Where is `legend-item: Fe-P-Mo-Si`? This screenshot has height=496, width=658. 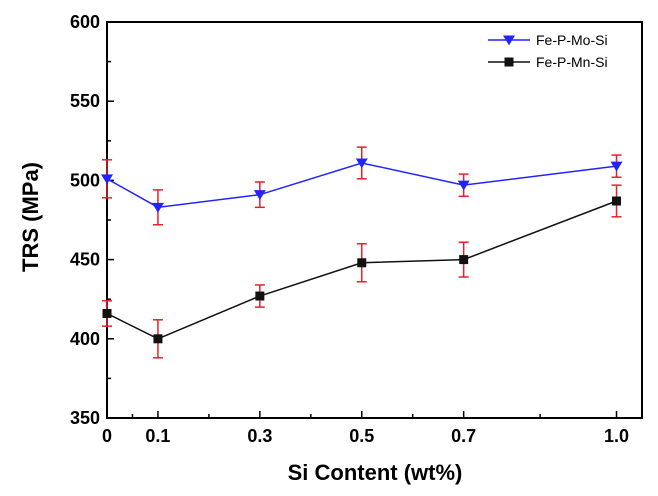
legend-item: Fe-P-Mo-Si is located at coordinates (548, 40).